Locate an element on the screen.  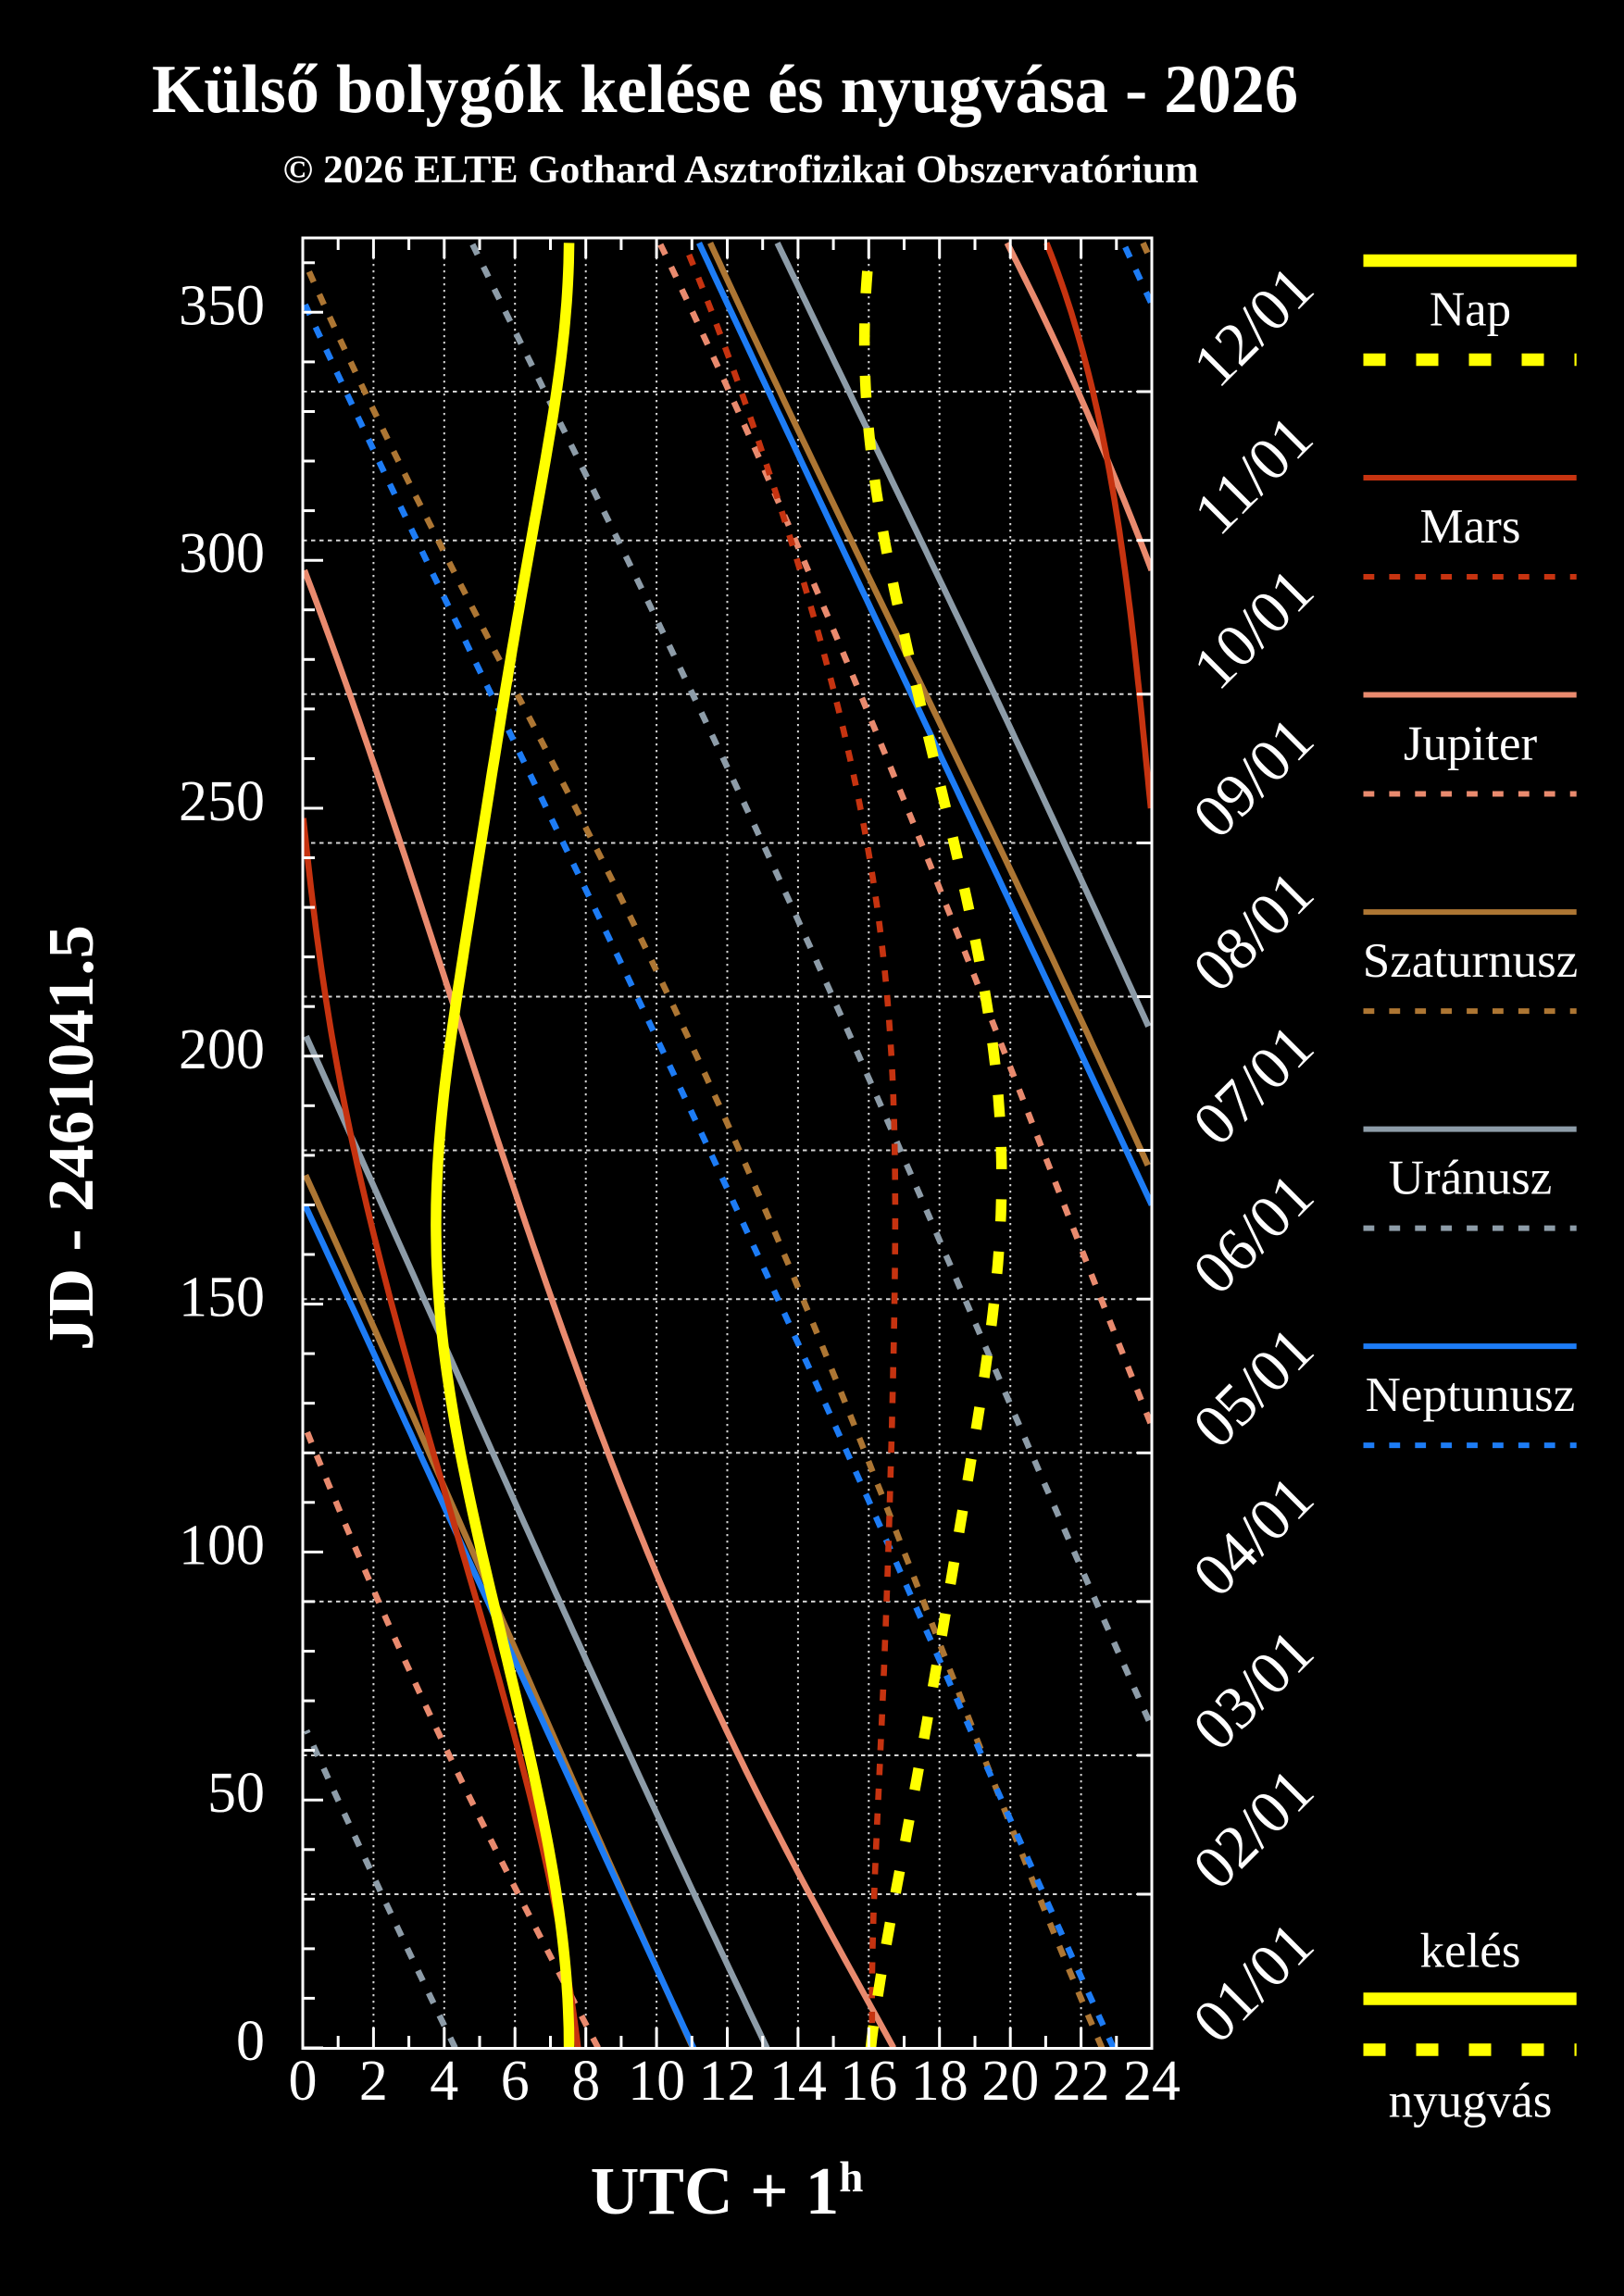
svg-text: 4 is located at coordinates (444, 2081).